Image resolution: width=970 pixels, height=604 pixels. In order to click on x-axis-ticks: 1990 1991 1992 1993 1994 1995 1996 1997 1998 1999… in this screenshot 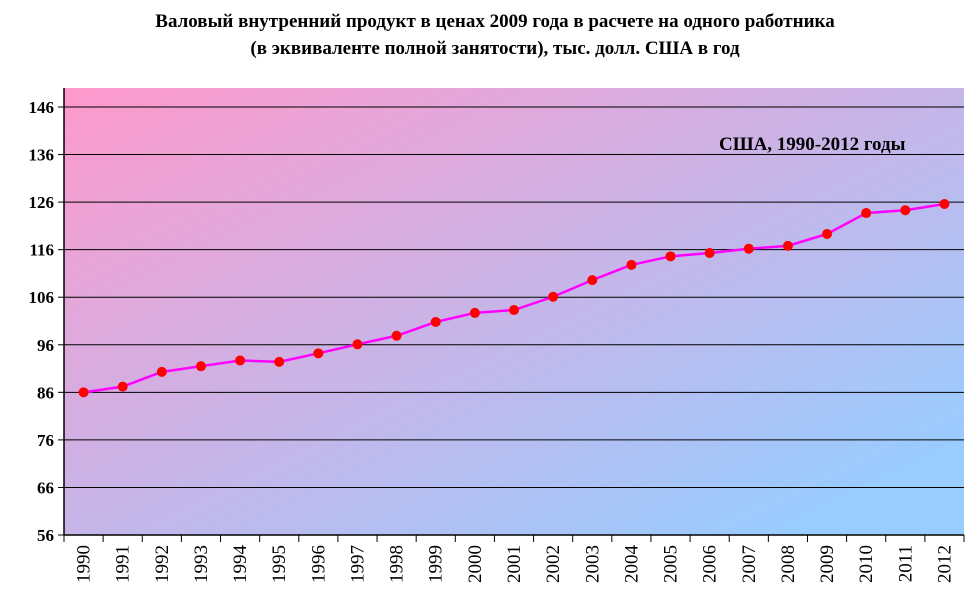, I will do `click(514, 559)`.